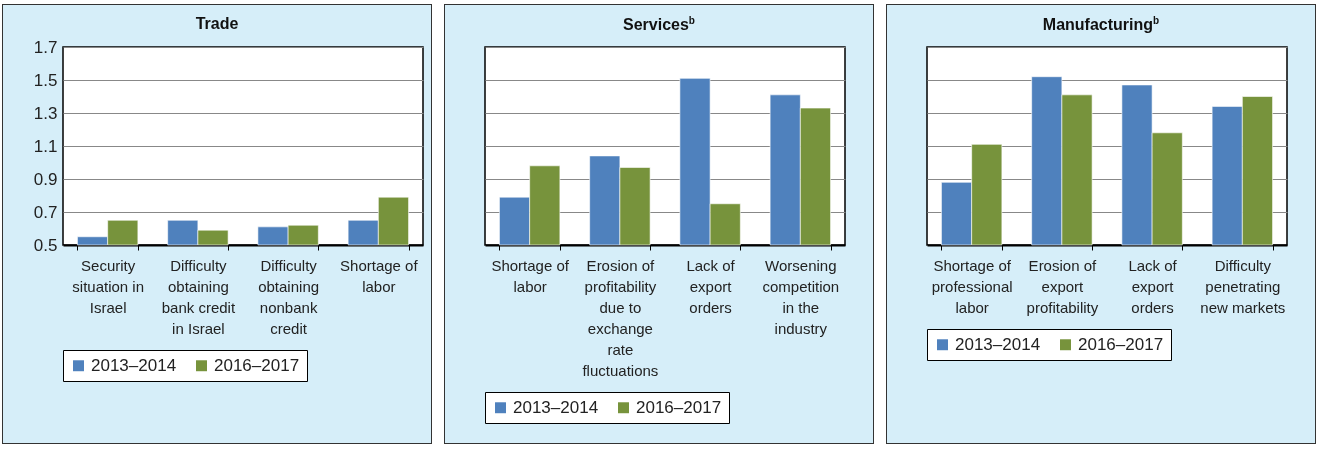 This screenshot has width=1330, height=453. I want to click on x-tick-label: Security situation in Israel, so click(108, 286).